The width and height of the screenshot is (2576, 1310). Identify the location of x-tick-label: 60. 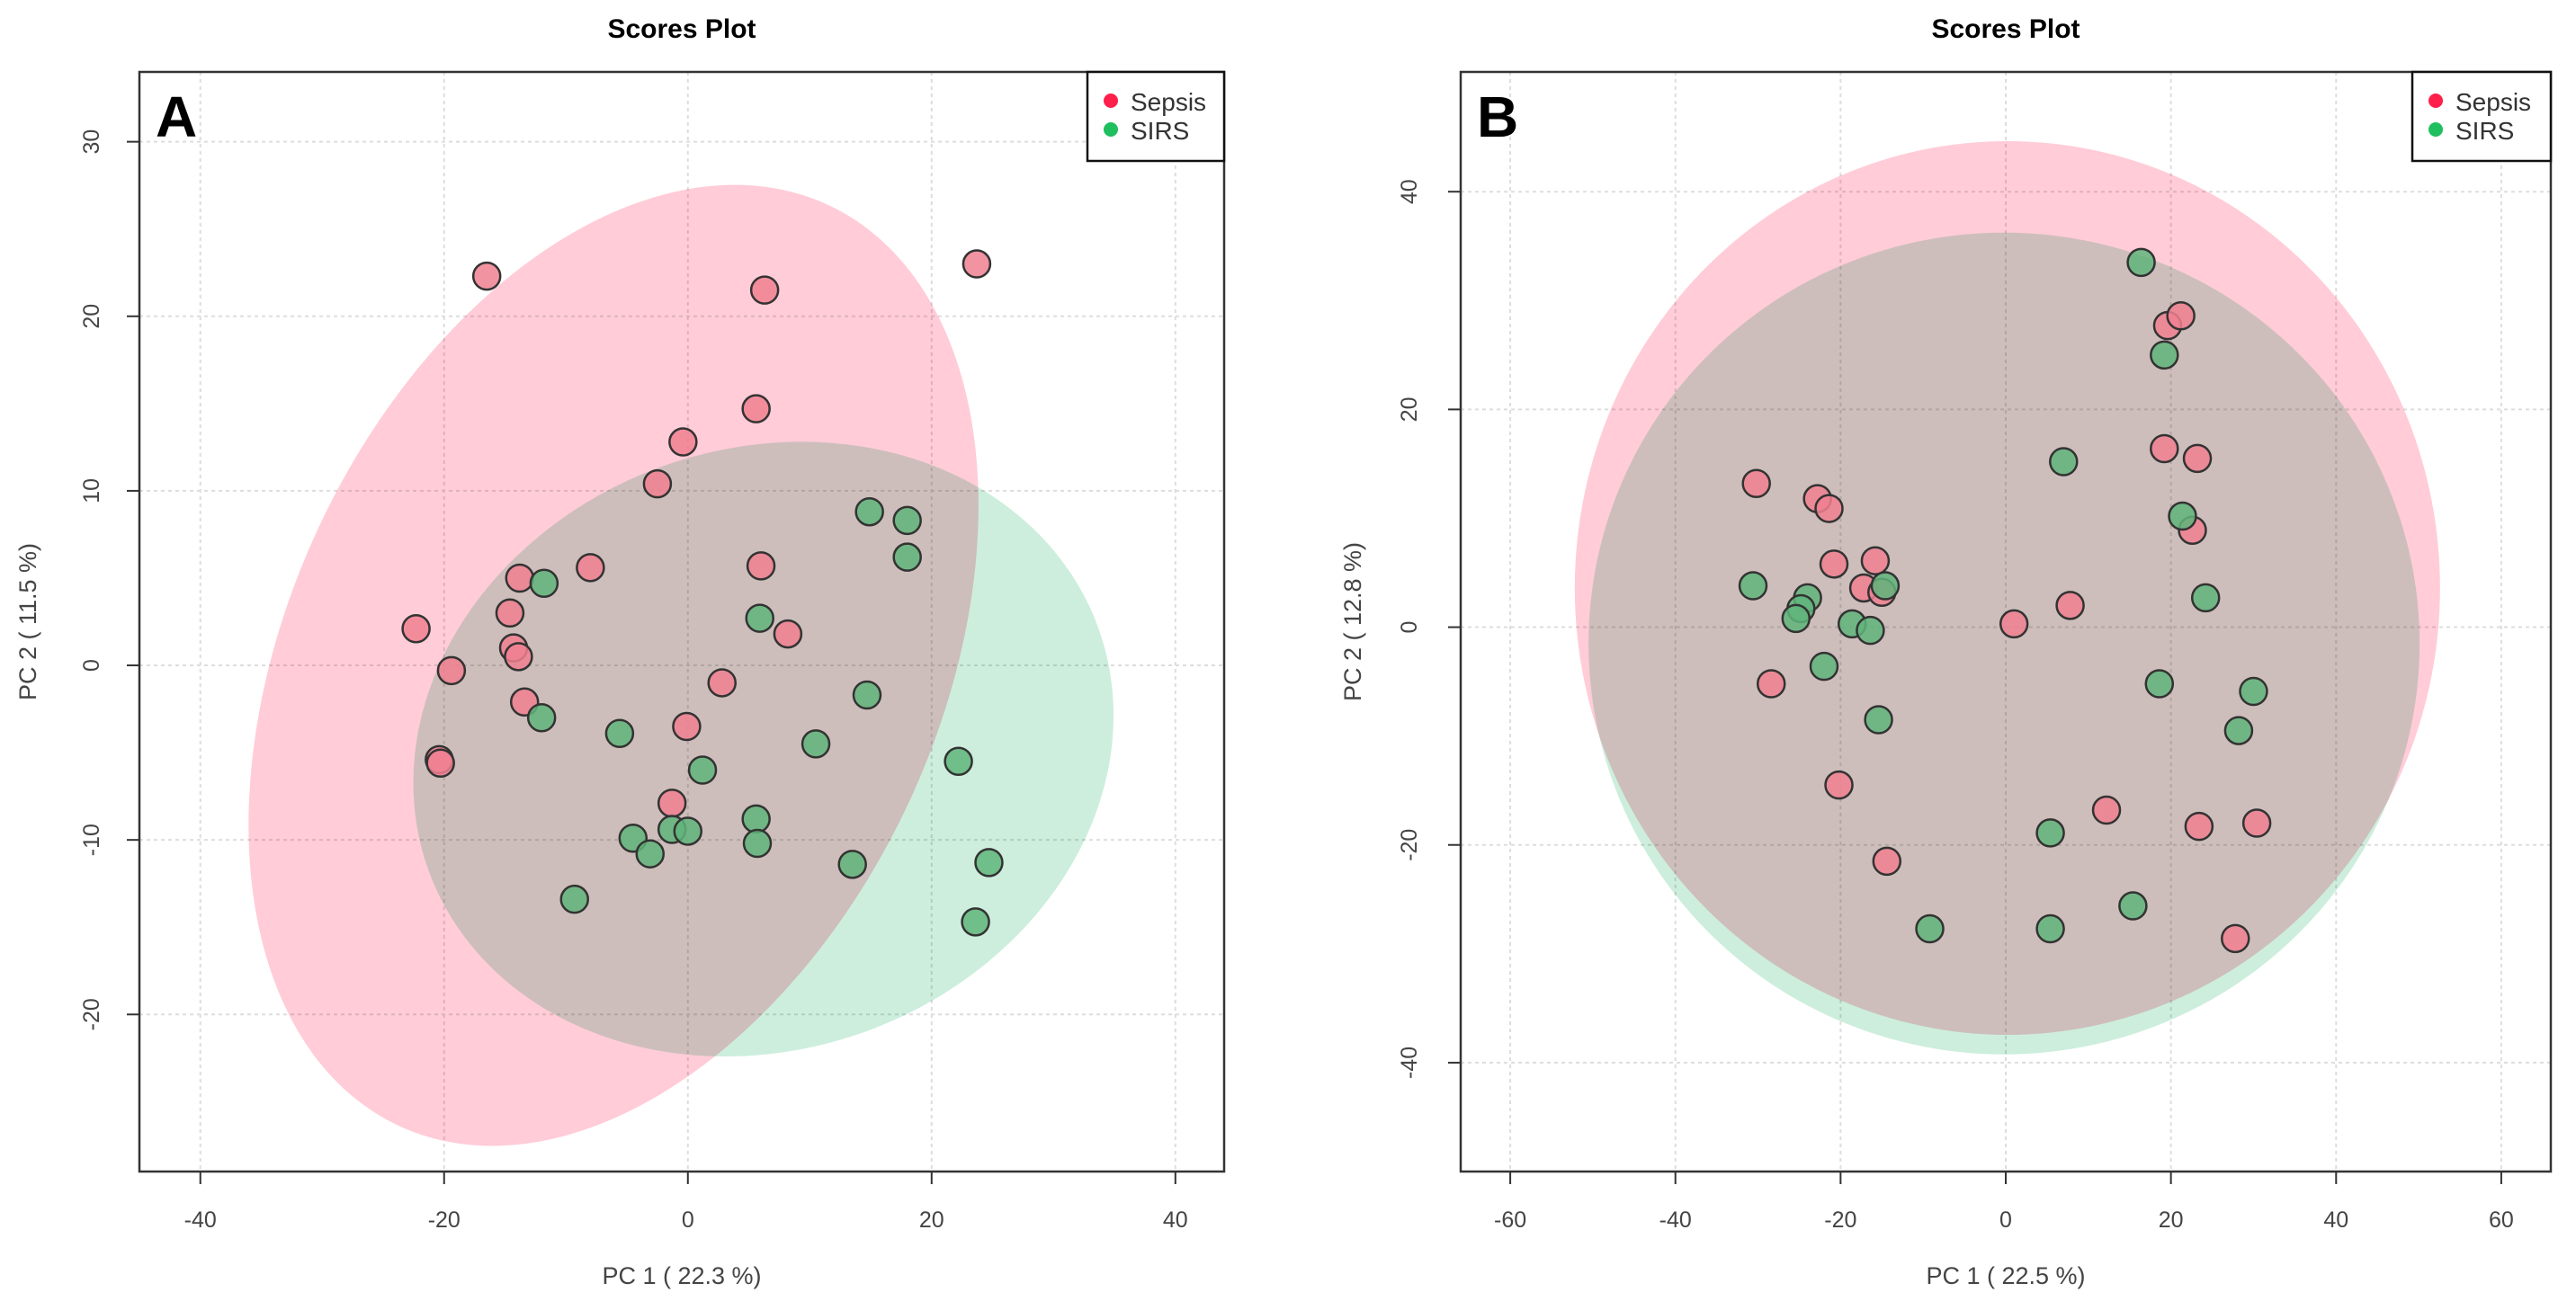
(2501, 1220).